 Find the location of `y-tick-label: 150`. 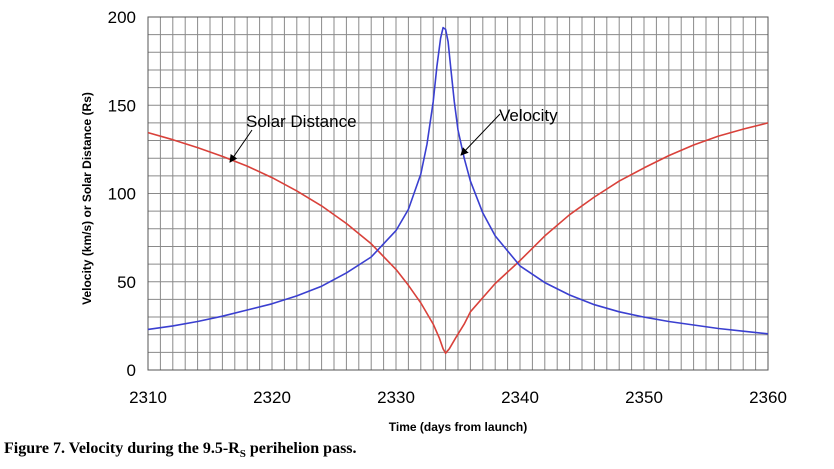

y-tick-label: 150 is located at coordinates (122, 105).